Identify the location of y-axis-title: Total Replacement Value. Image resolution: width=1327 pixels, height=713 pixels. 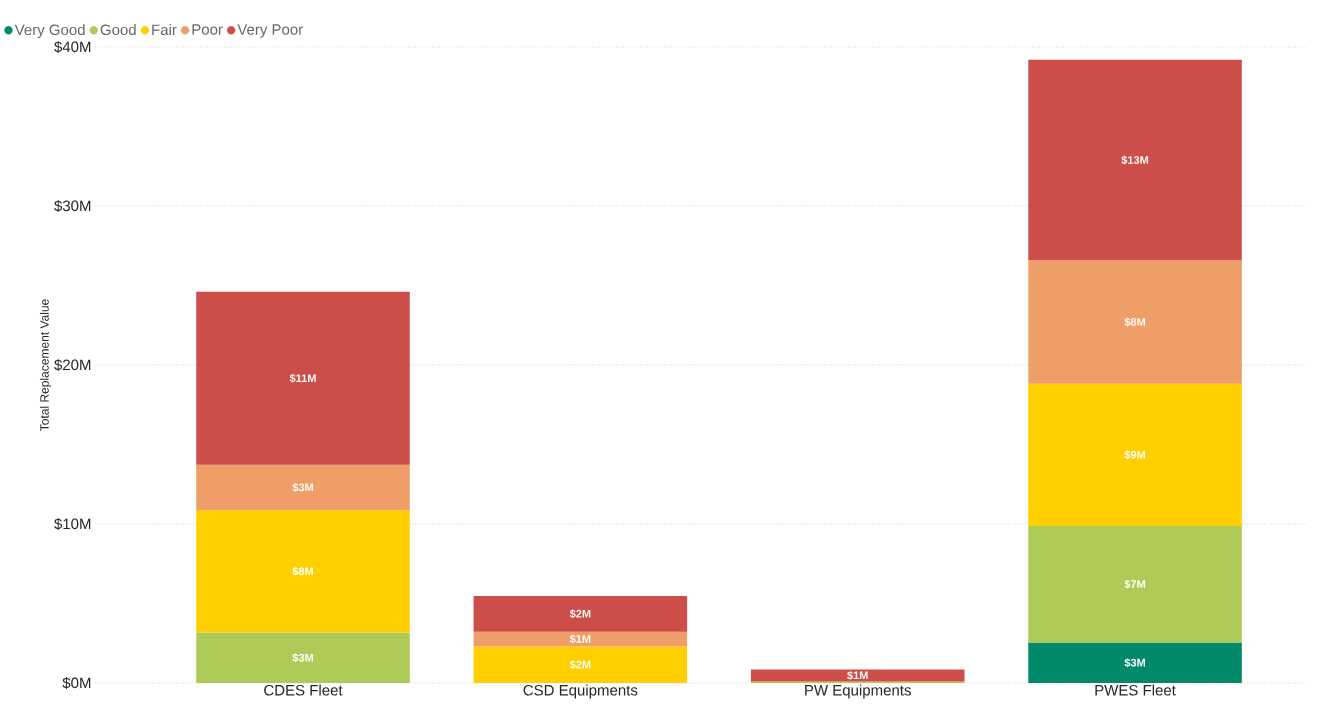
(45, 365).